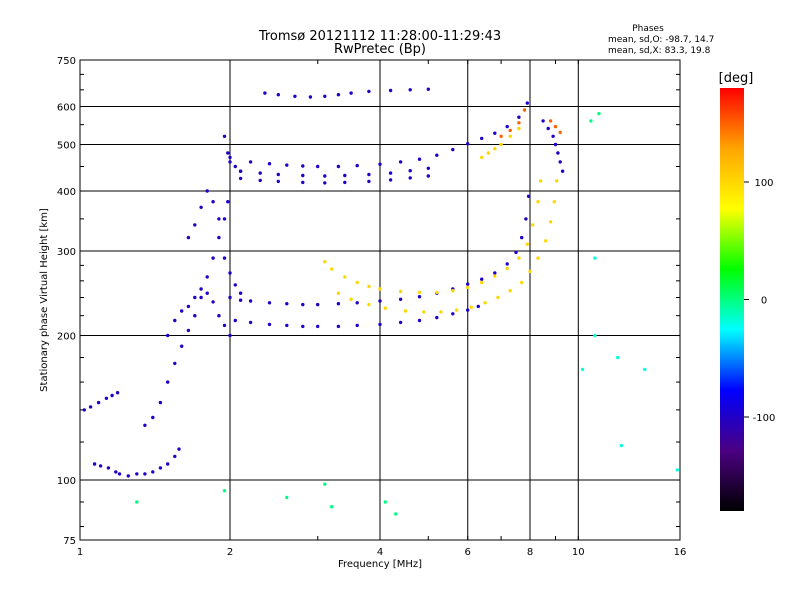 The width and height of the screenshot is (800, 600). Describe the element at coordinates (66, 61) in the screenshot. I see `y-tick-label: 750` at that location.